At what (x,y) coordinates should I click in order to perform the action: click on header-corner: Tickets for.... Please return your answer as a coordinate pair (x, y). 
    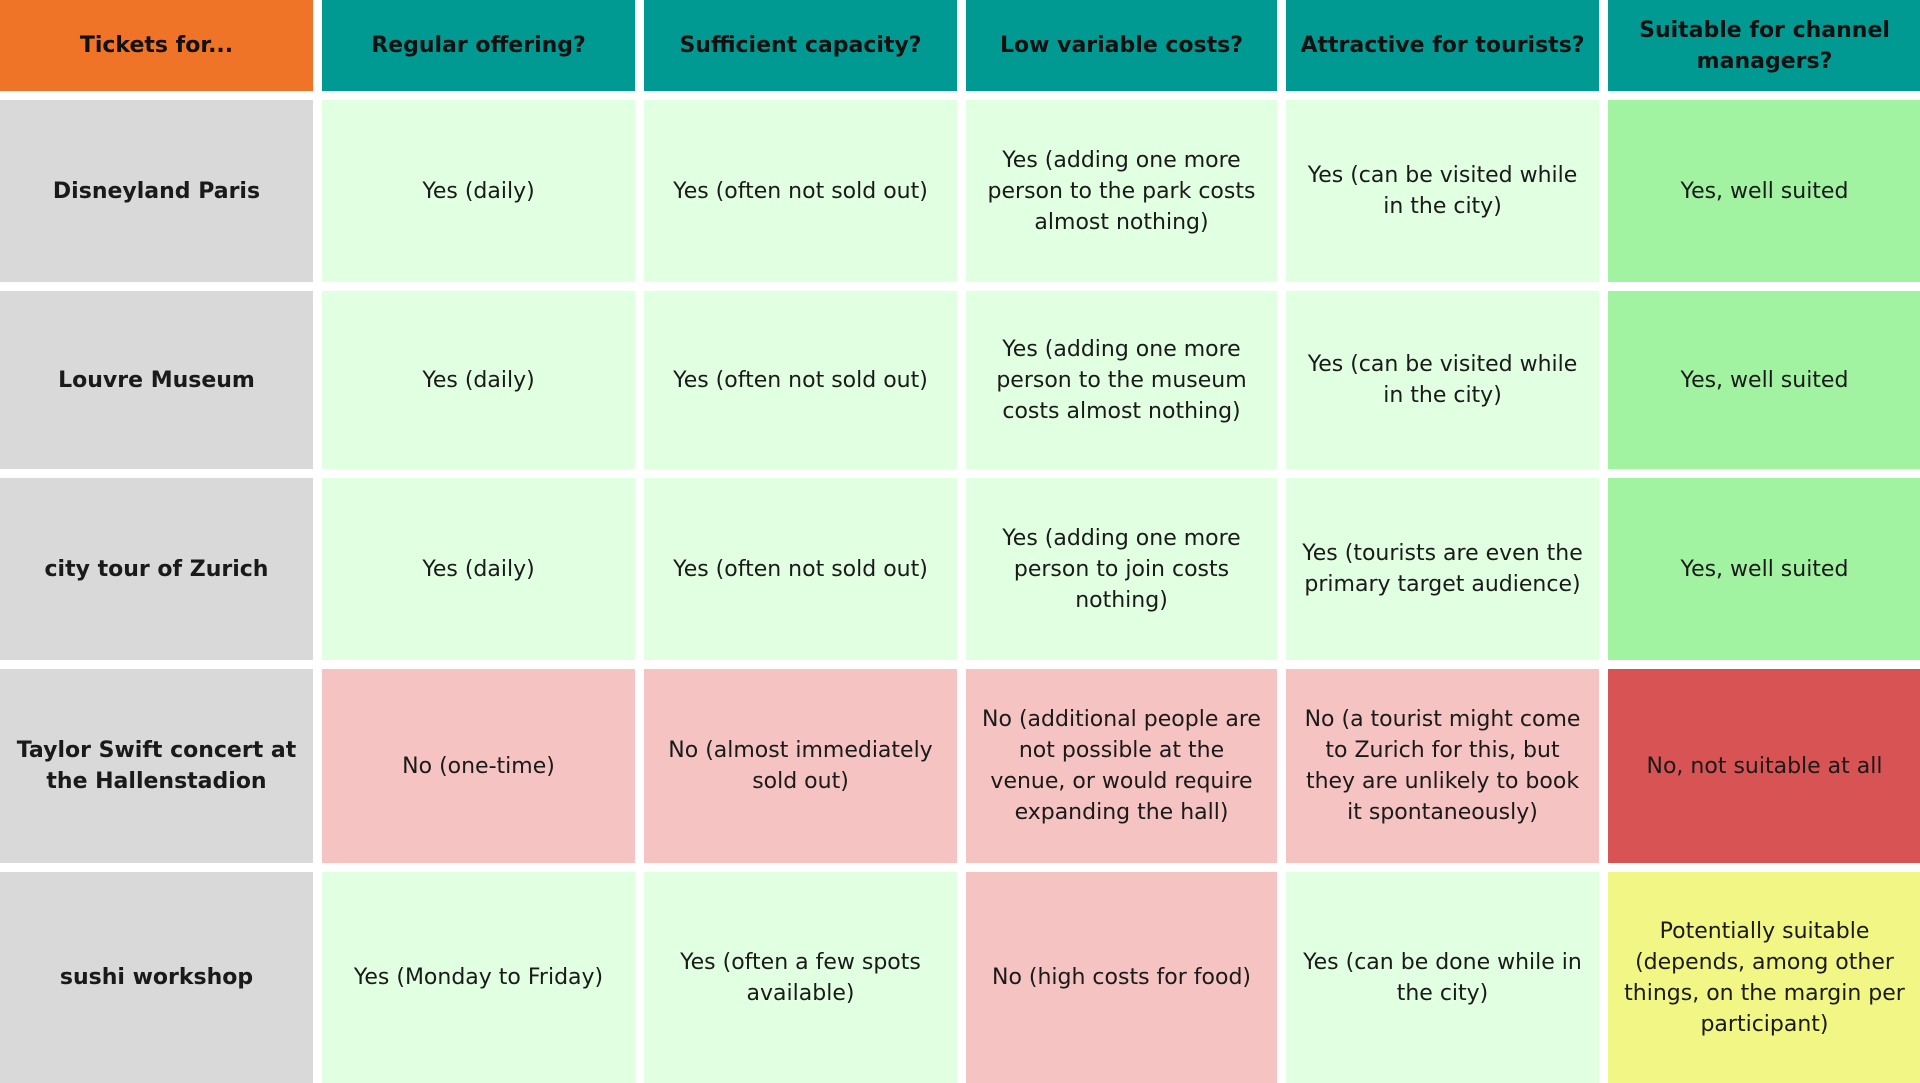
    Looking at the image, I should click on (156, 45).